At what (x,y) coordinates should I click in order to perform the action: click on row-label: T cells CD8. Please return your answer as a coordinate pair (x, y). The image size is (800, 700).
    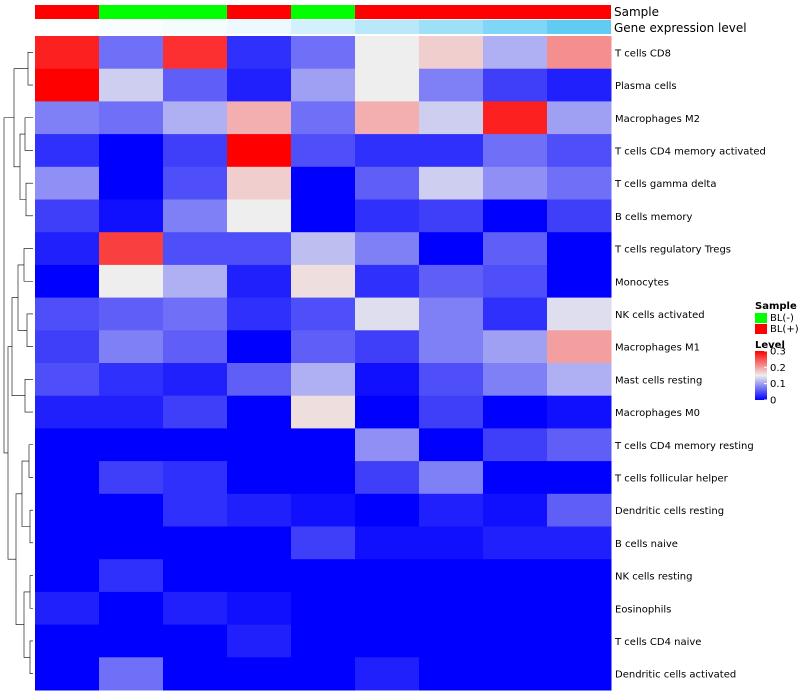
    Looking at the image, I should click on (642, 53).